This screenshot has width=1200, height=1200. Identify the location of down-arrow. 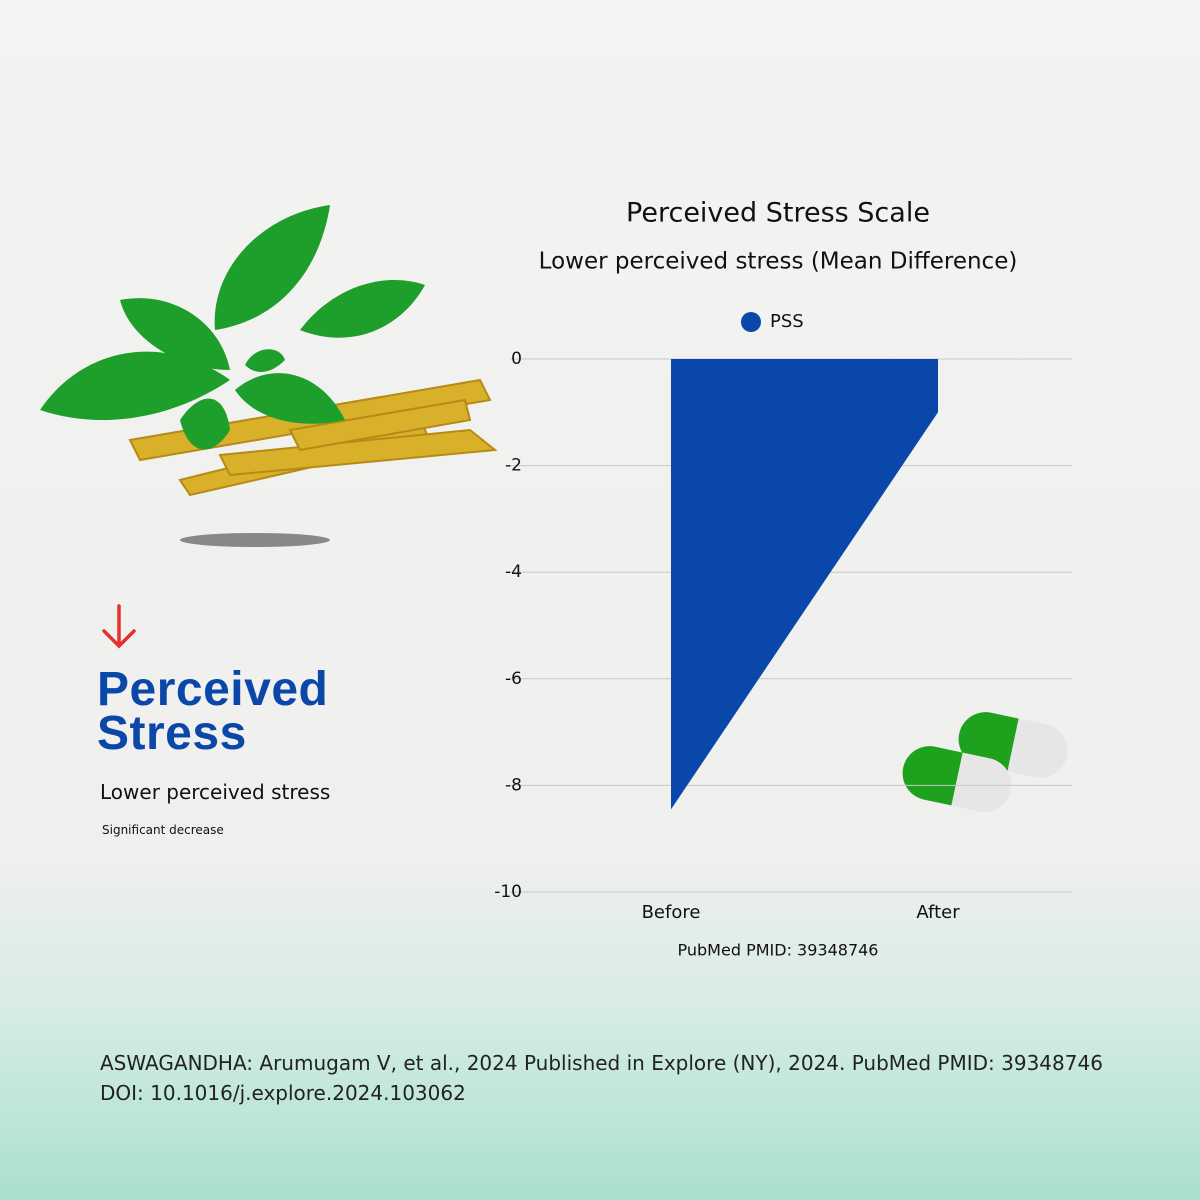
(119, 626).